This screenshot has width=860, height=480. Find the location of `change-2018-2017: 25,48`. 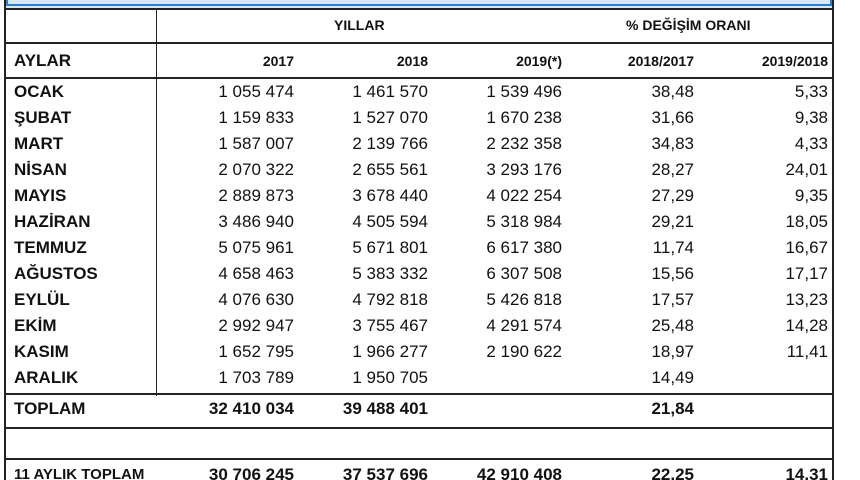

change-2018-2017: 25,48 is located at coordinates (672, 325).